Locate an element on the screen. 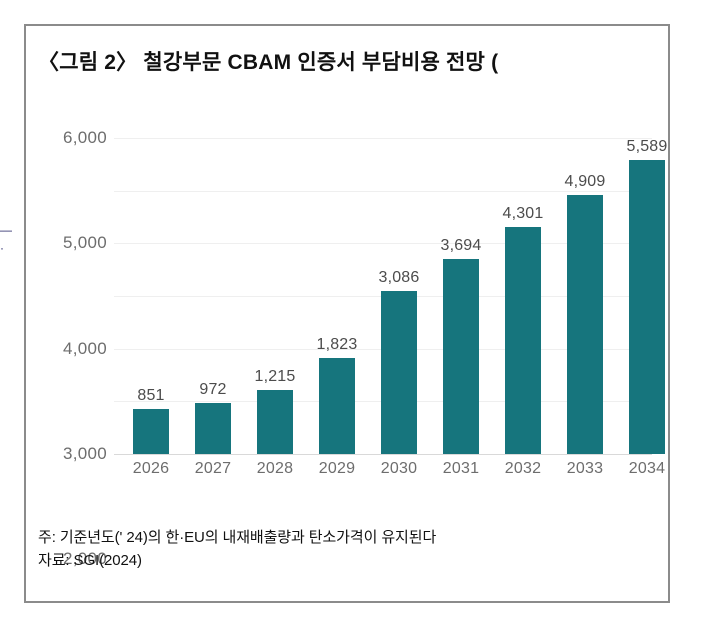 Image resolution: width=710 pixels, height=634 pixels. bar-group: 4,909 2033 is located at coordinates (585, 307).